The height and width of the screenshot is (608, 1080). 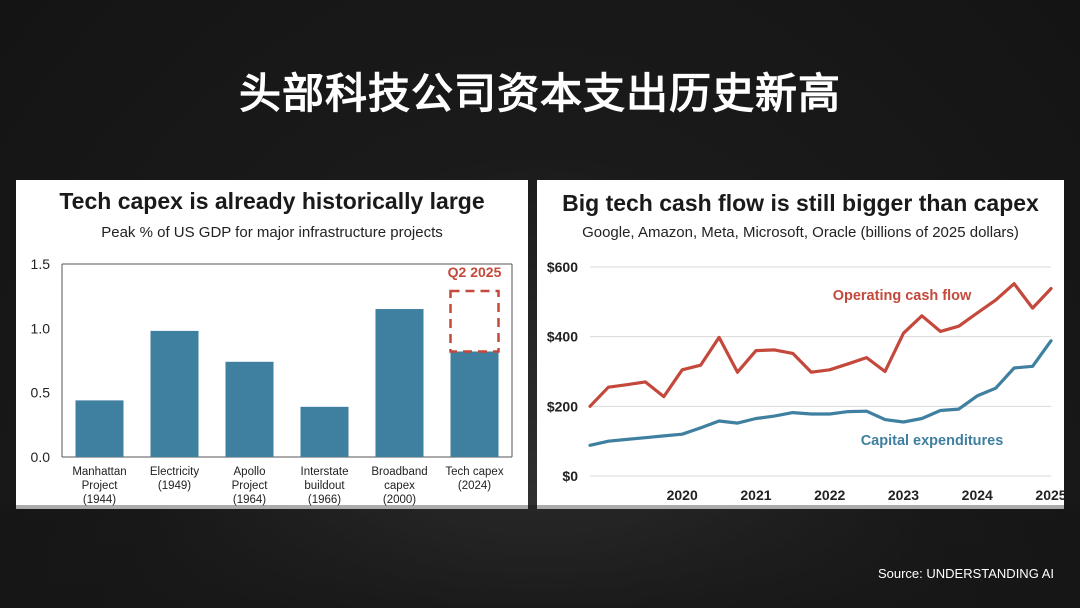 What do you see at coordinates (539, 93) in the screenshot?
I see `slide-title: 头部科技公司资本支出历史新高` at bounding box center [539, 93].